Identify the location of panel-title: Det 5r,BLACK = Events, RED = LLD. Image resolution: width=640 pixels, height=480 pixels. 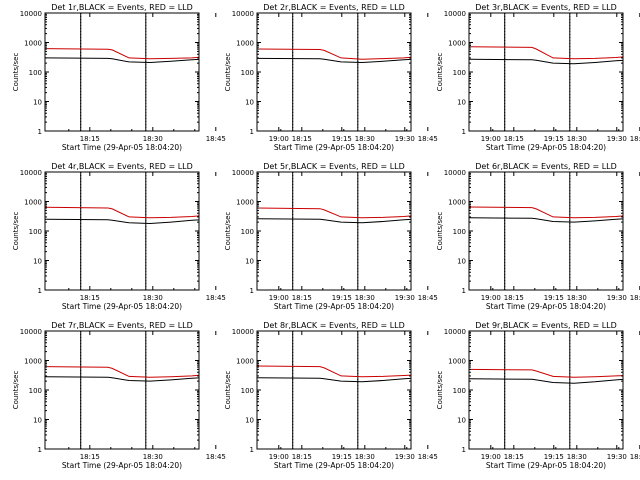
(334, 166).